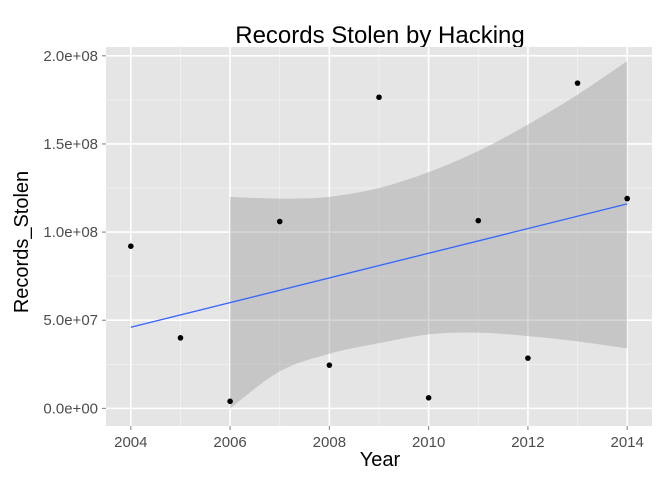  What do you see at coordinates (70, 408) in the screenshot?
I see `y-tick-label: 0.0e+00` at bounding box center [70, 408].